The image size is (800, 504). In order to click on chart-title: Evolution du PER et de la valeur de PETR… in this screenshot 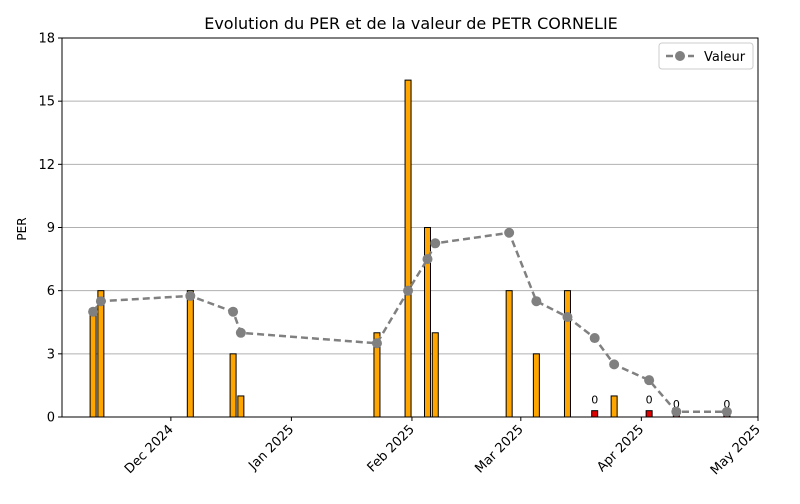, I will do `click(411, 23)`.